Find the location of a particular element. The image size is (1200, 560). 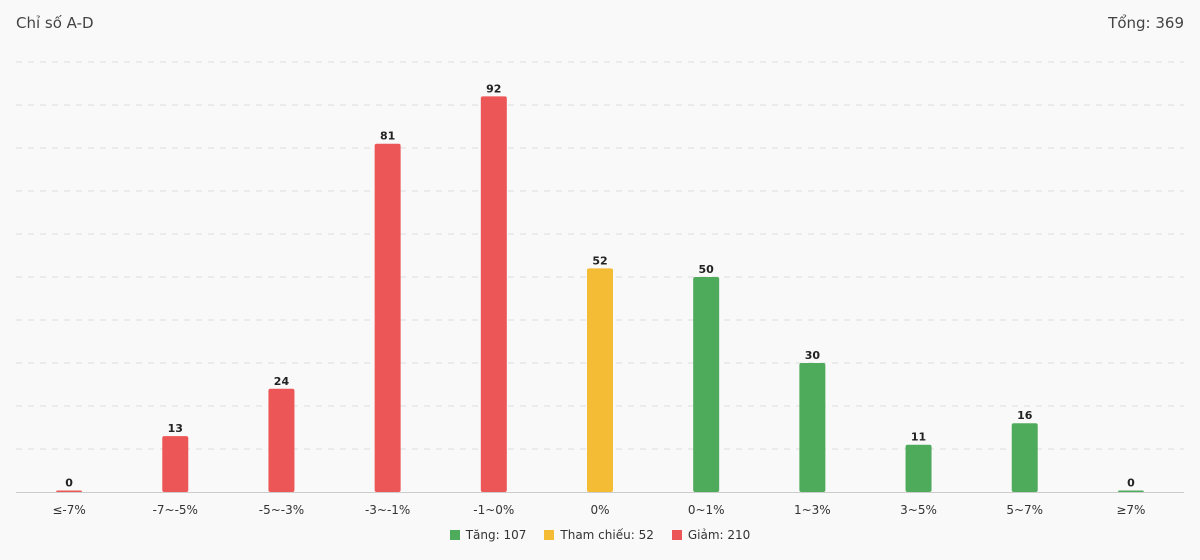

x-tick-label-4: -1~0% is located at coordinates (493, 510).